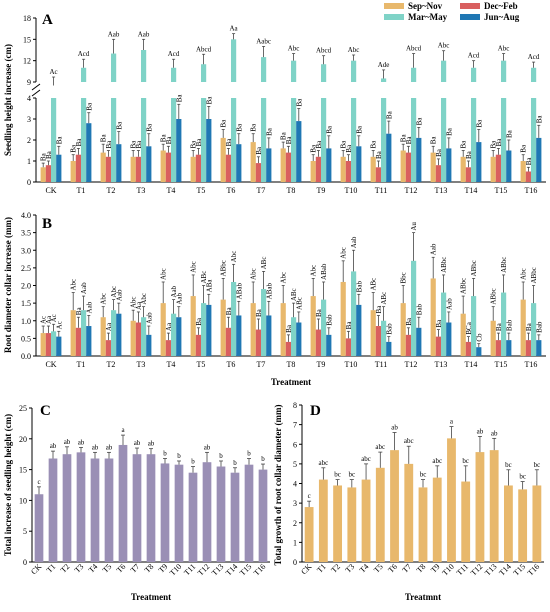  I want to click on legend: Sep~Nov Dec~Feb Mar~May Jun~Aug, so click(452, 11).